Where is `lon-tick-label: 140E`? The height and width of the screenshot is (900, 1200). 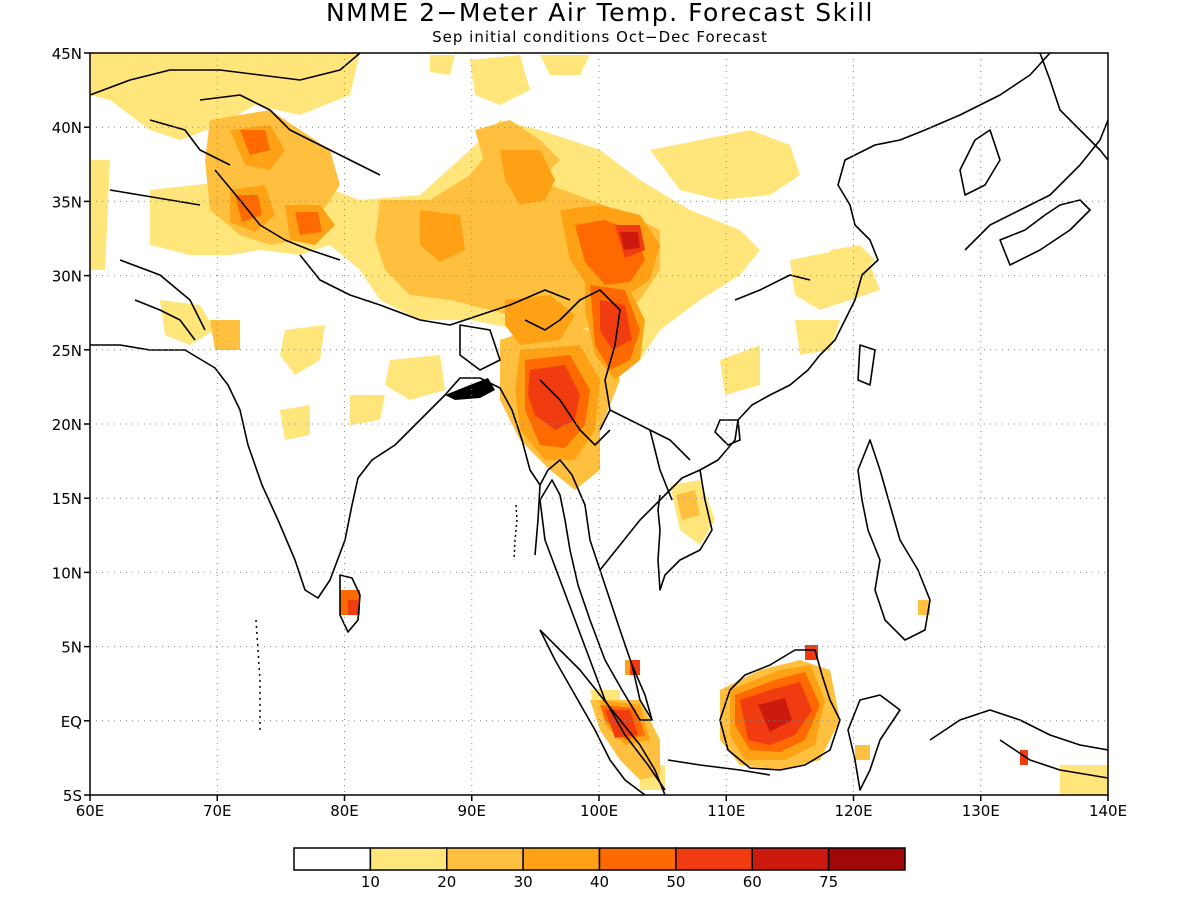
lon-tick-label: 140E is located at coordinates (1108, 811).